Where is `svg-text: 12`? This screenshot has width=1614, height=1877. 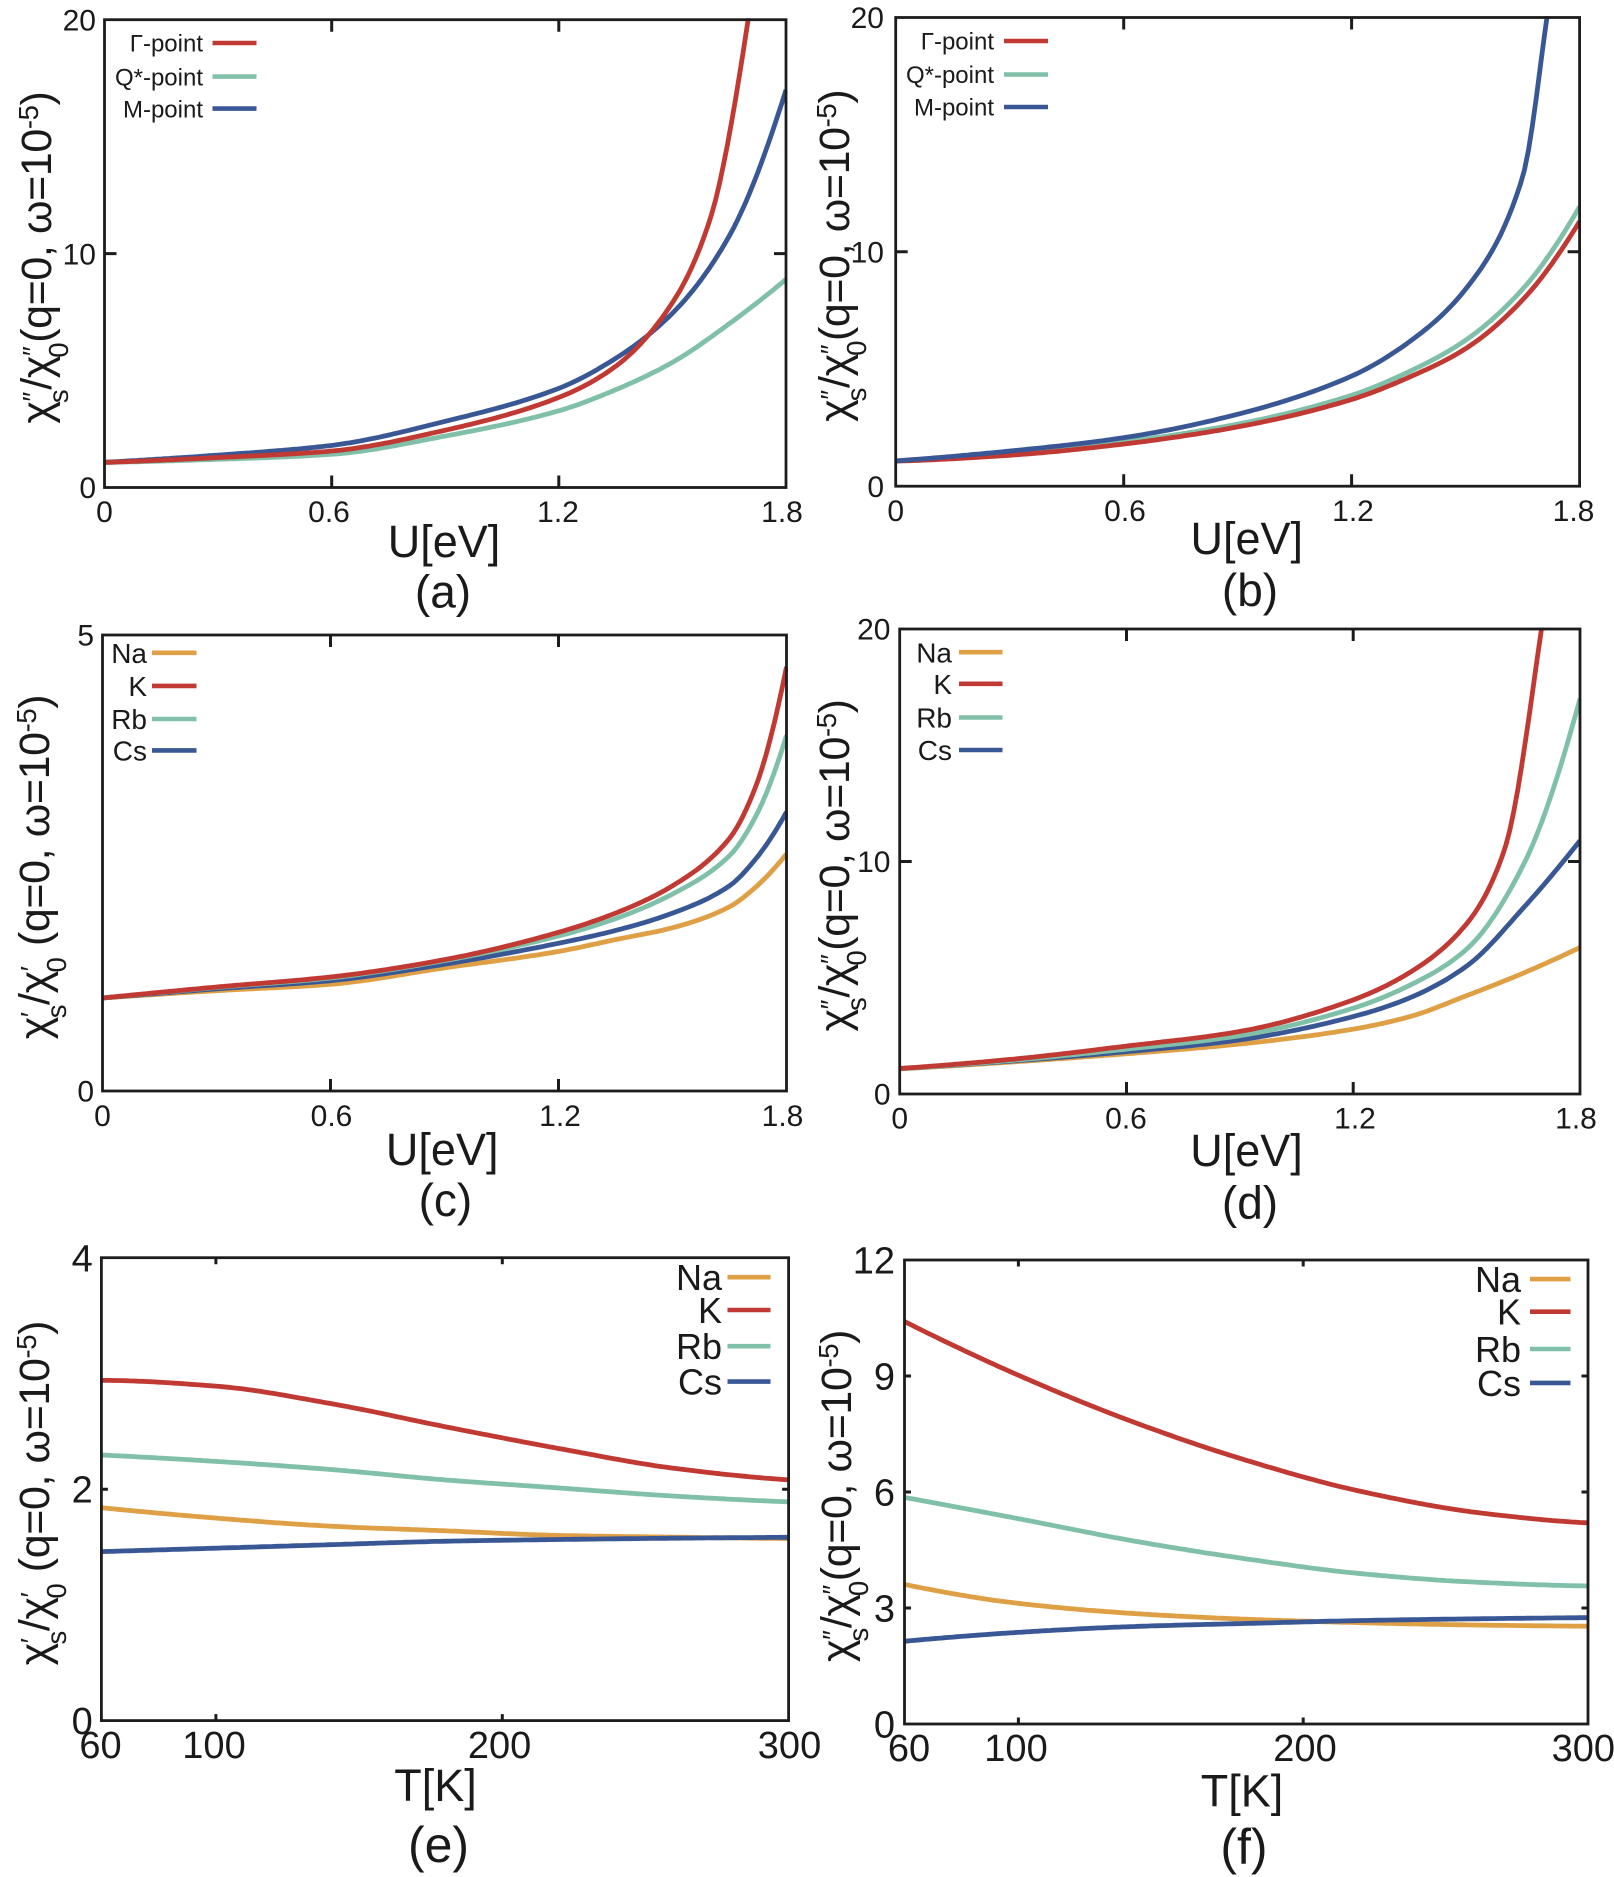
svg-text: 12 is located at coordinates (874, 1262).